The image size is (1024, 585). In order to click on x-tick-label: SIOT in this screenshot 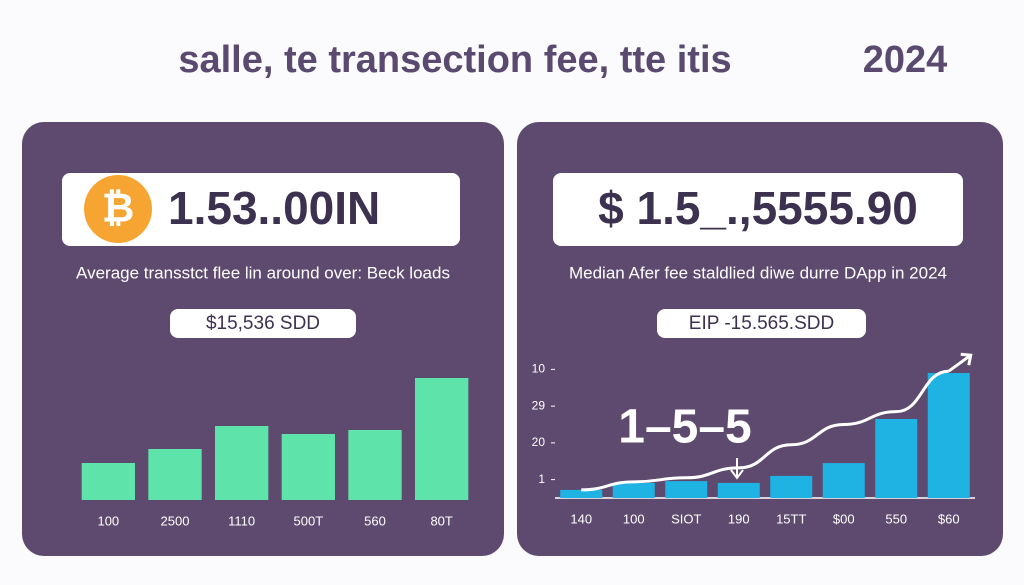, I will do `click(686, 518)`.